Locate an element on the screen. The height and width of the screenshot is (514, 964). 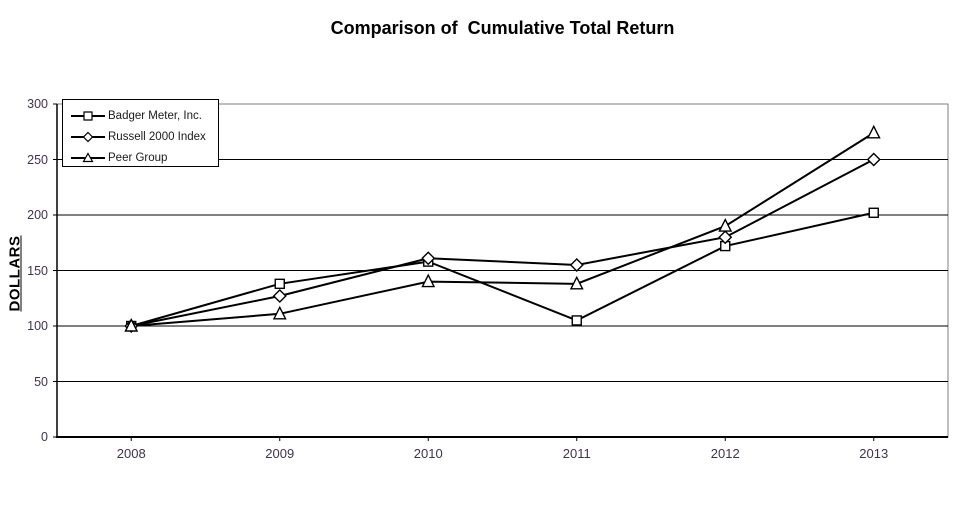
legend-item-triangle: Peer Group is located at coordinates (144, 157).